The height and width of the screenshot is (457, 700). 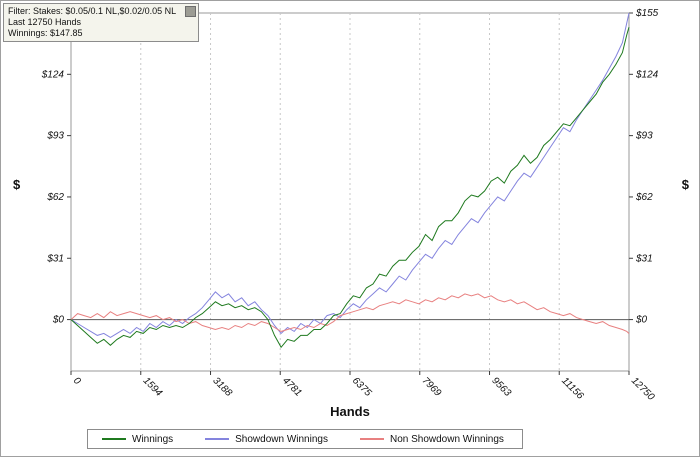 What do you see at coordinates (153, 387) in the screenshot?
I see `x-tick-label: 1594` at bounding box center [153, 387].